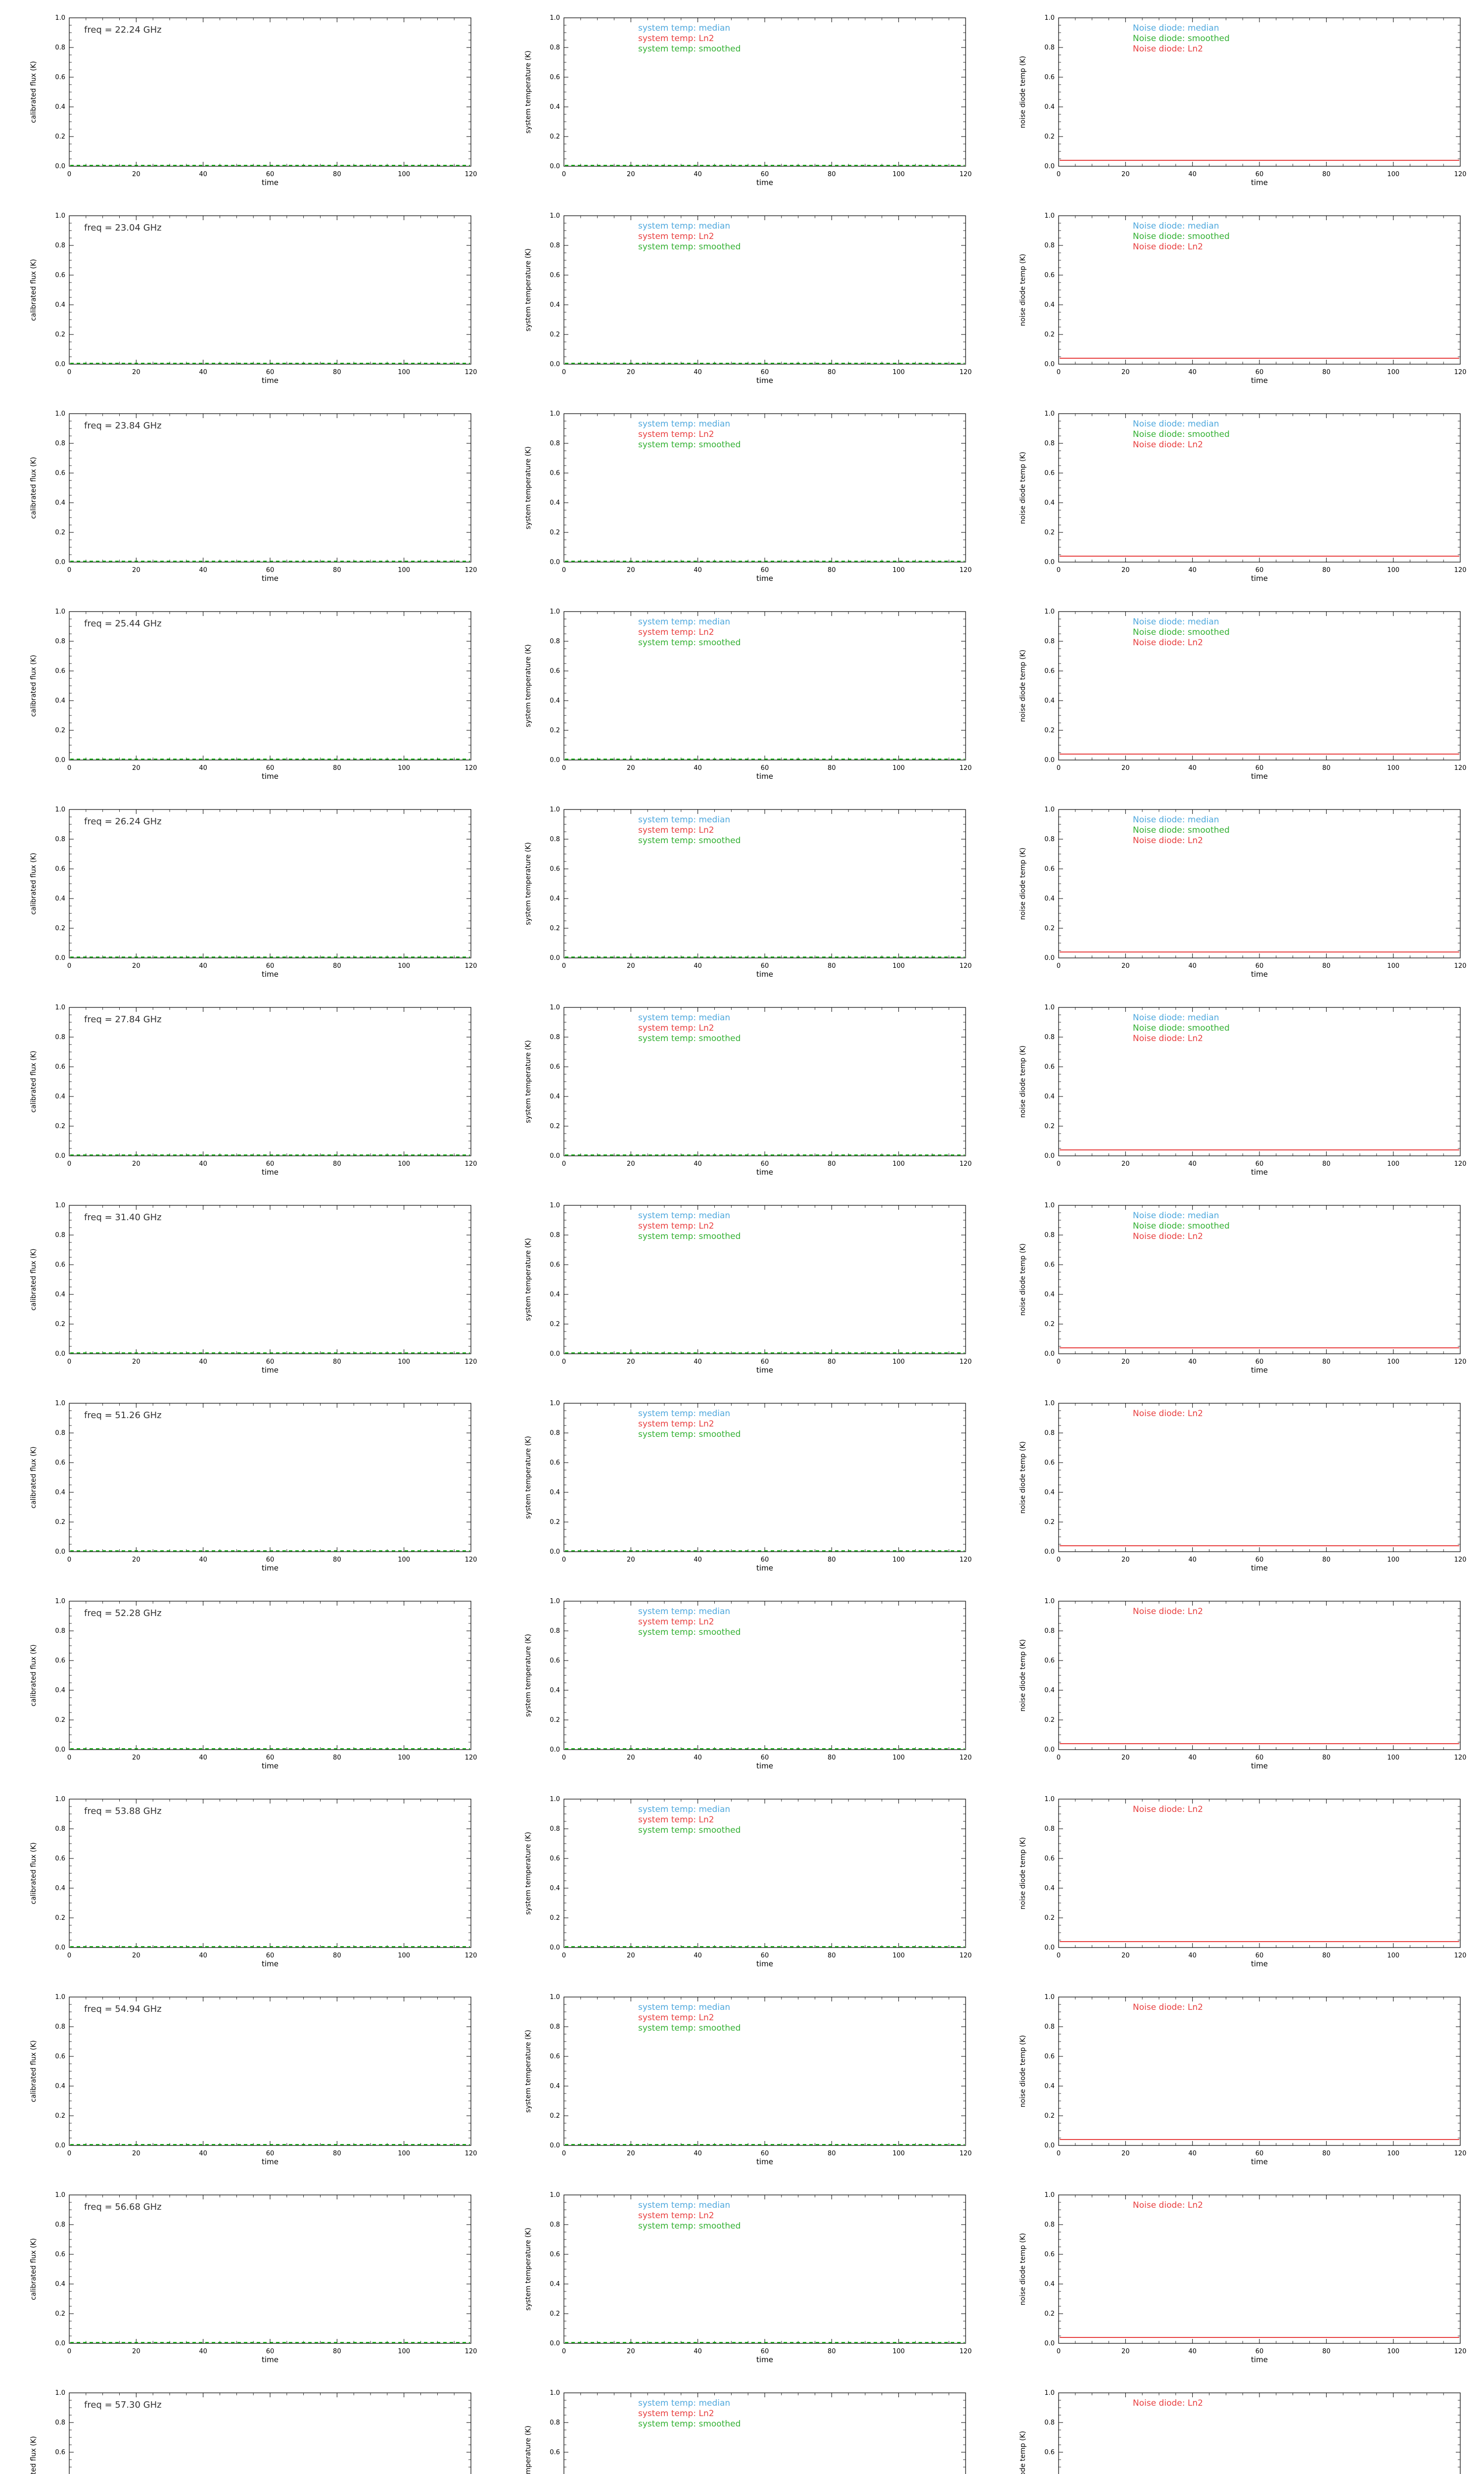 This screenshot has height=2474, width=1484. Describe the element at coordinates (528, 92) in the screenshot. I see `y-axis-label: system temperature (K)` at that location.